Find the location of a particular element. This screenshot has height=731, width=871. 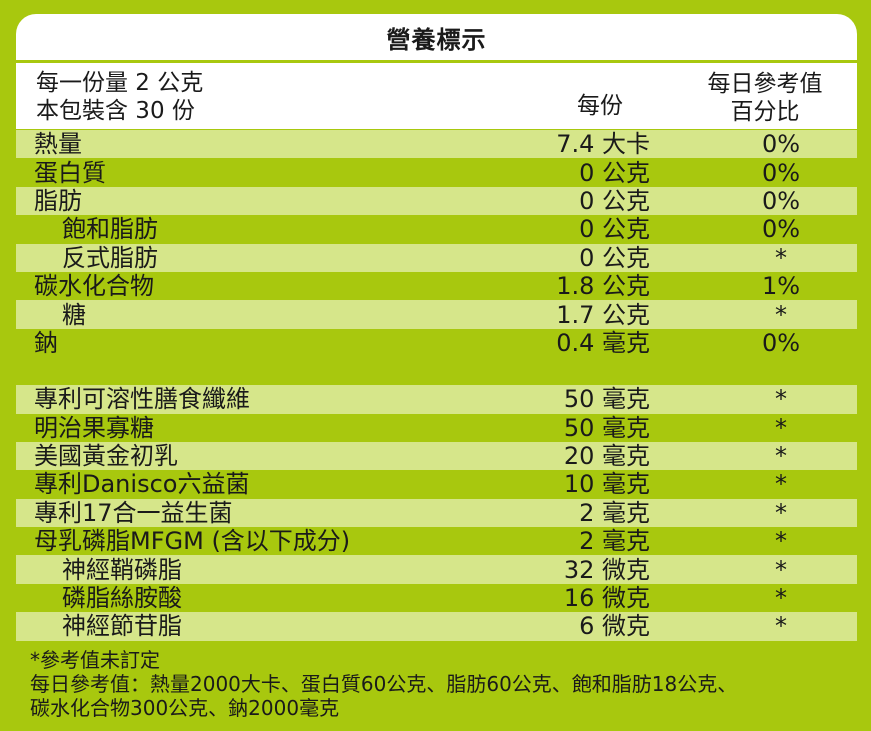

daily-value-heading-line1: 每日參考值 is located at coordinates (765, 84).